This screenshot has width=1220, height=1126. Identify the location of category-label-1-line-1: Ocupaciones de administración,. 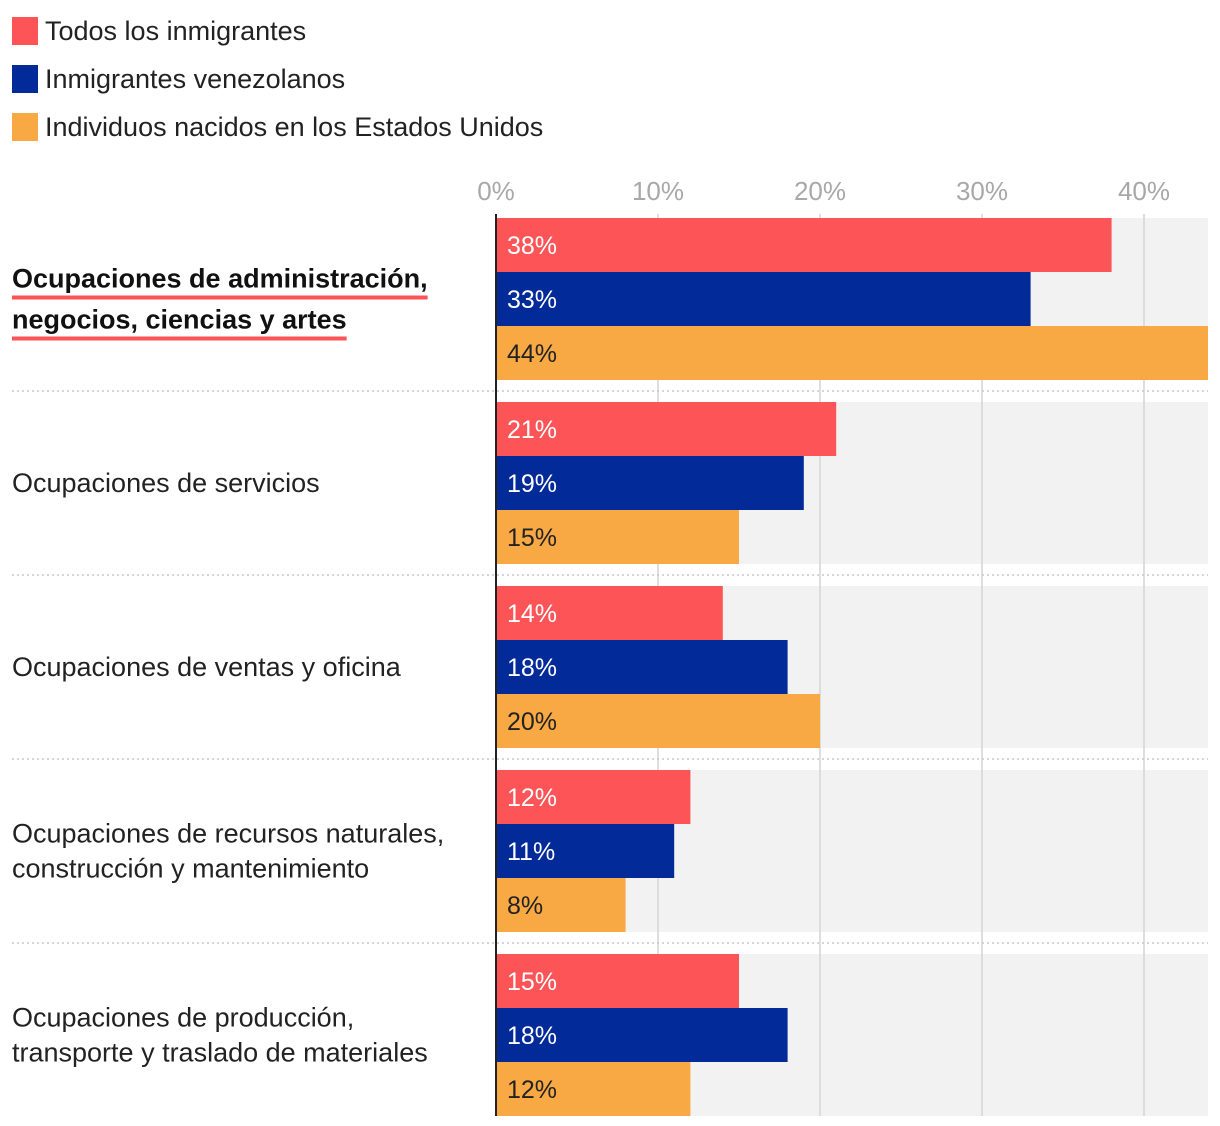
(220, 279).